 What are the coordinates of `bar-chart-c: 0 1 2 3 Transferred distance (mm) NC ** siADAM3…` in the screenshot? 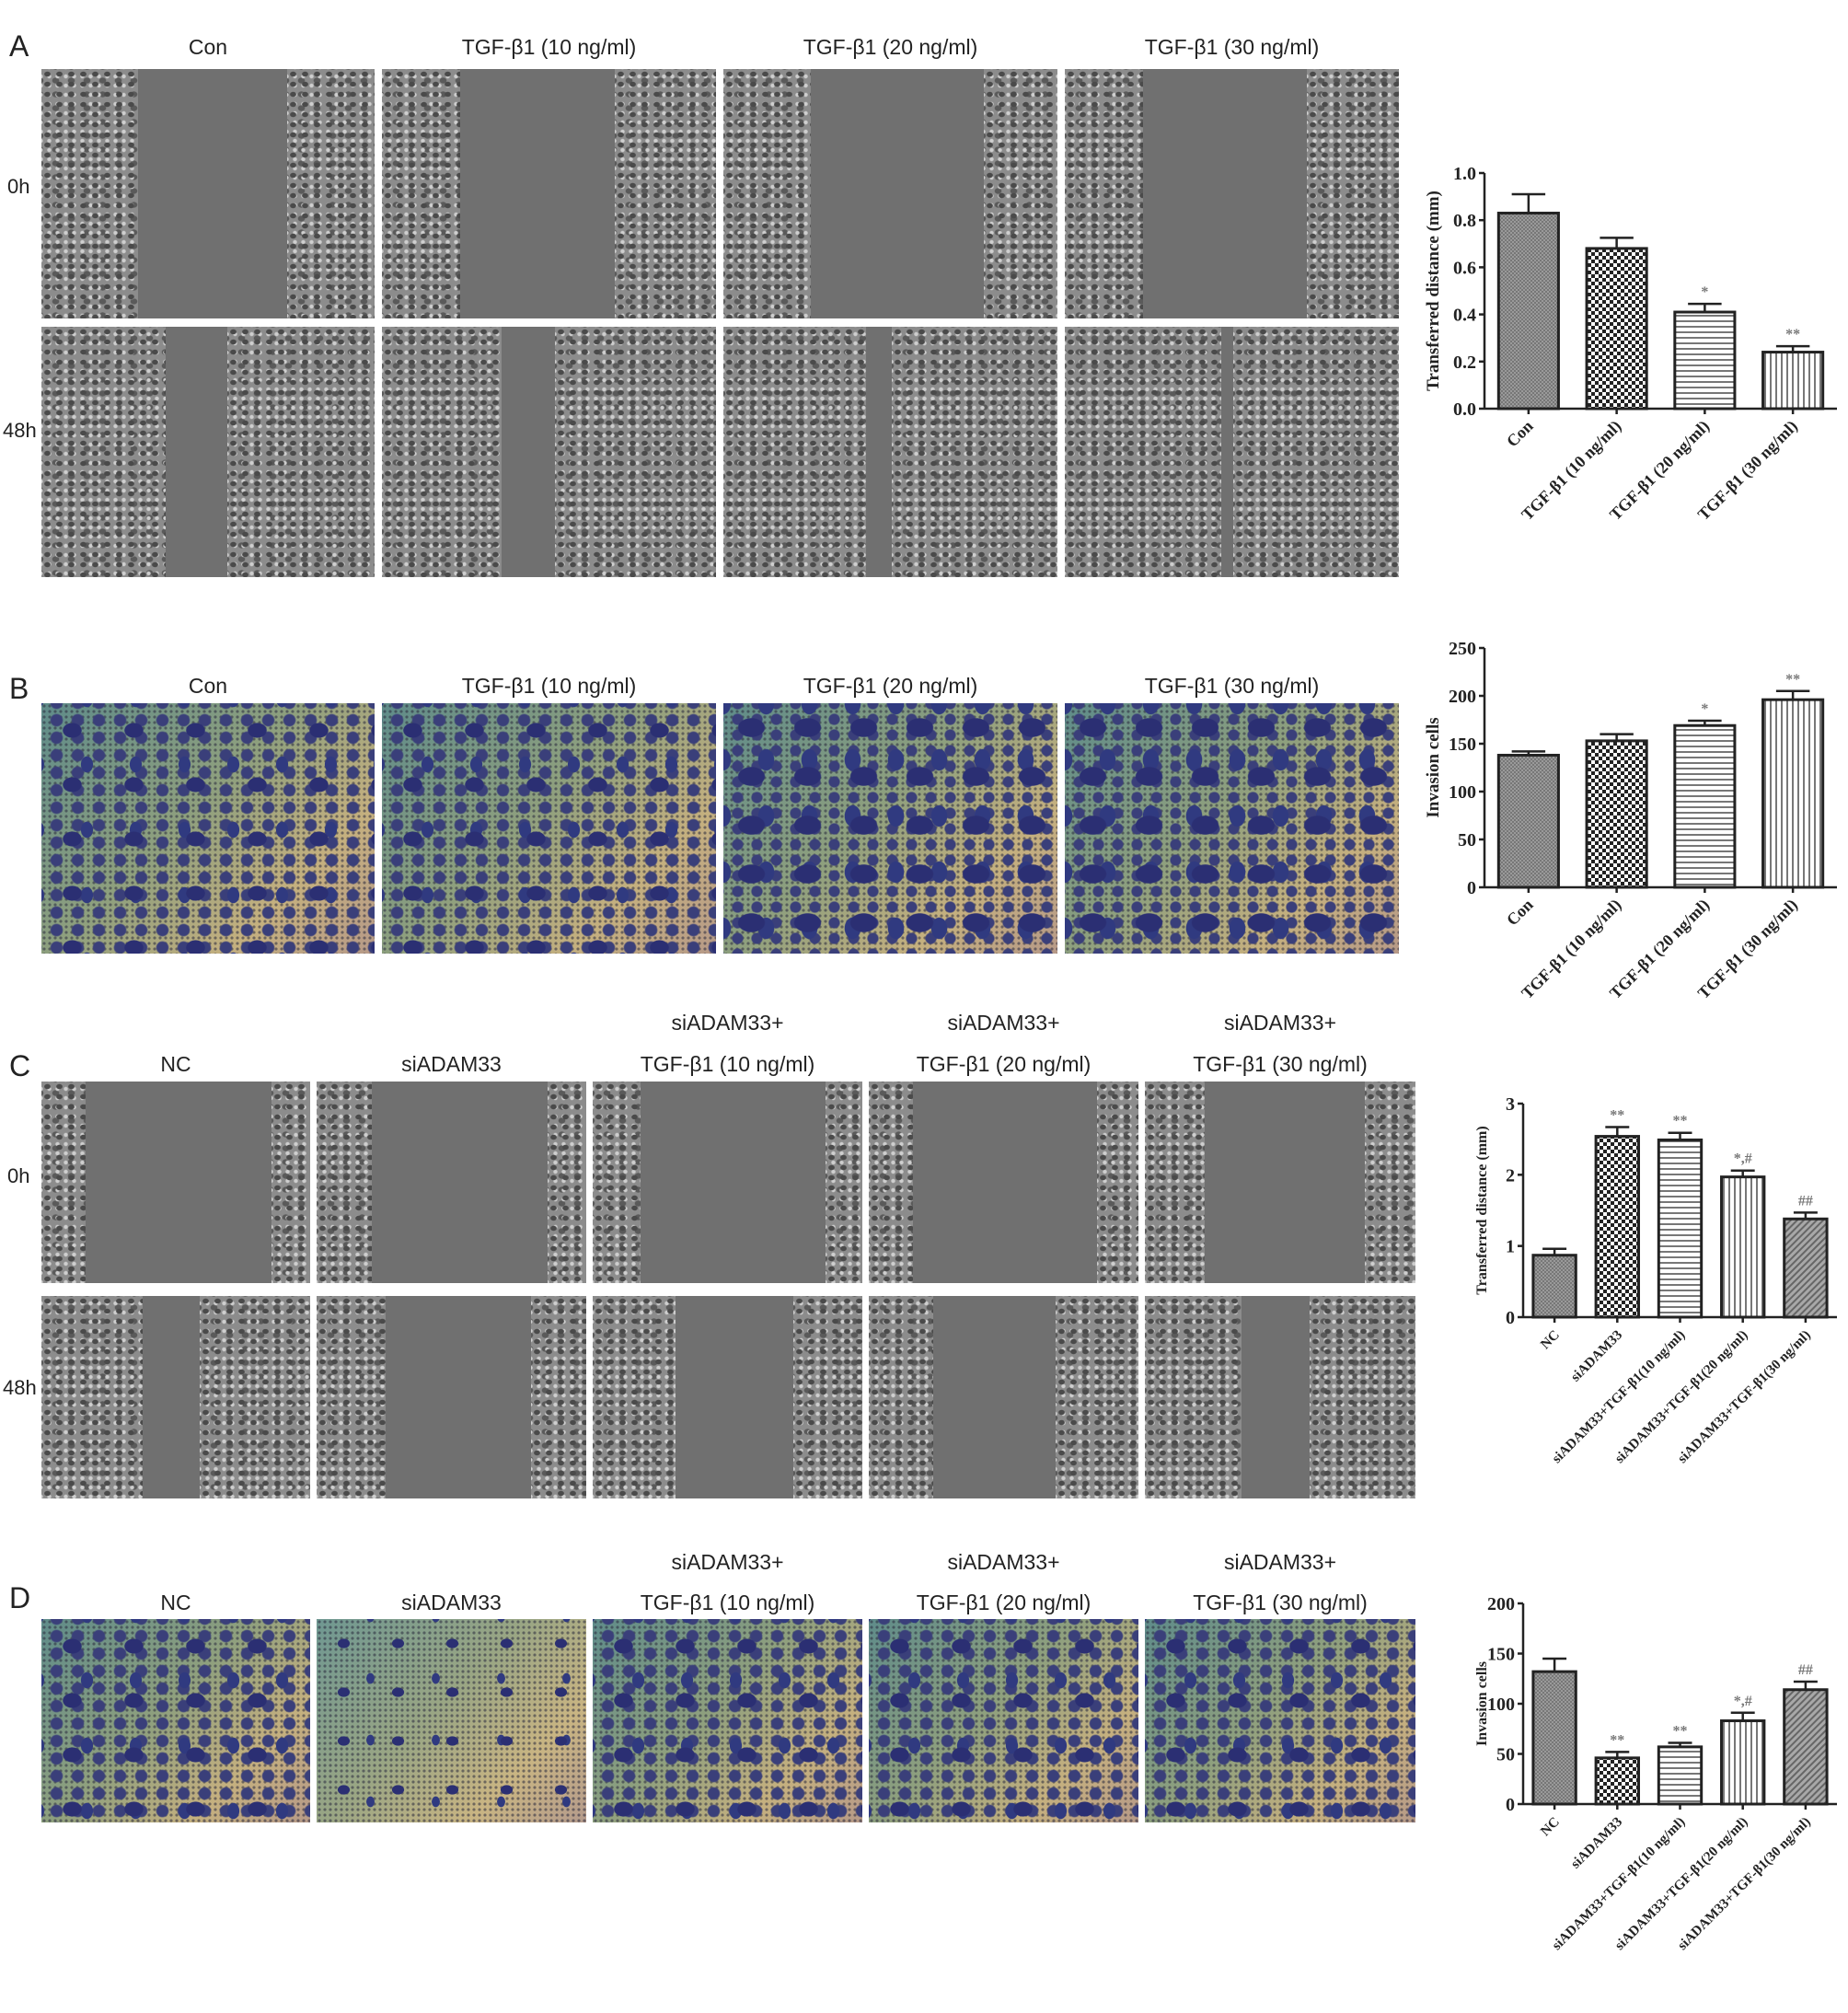 It's located at (1655, 1280).